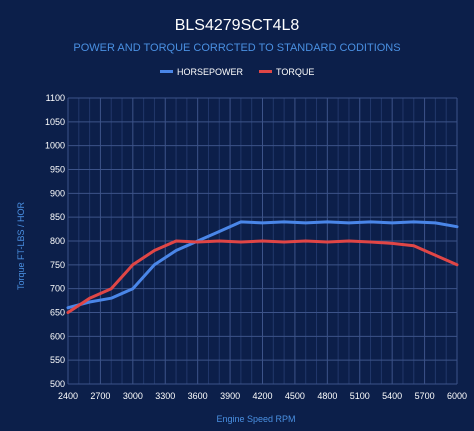  Describe the element at coordinates (57, 336) in the screenshot. I see `y-tick-label: 600` at that location.